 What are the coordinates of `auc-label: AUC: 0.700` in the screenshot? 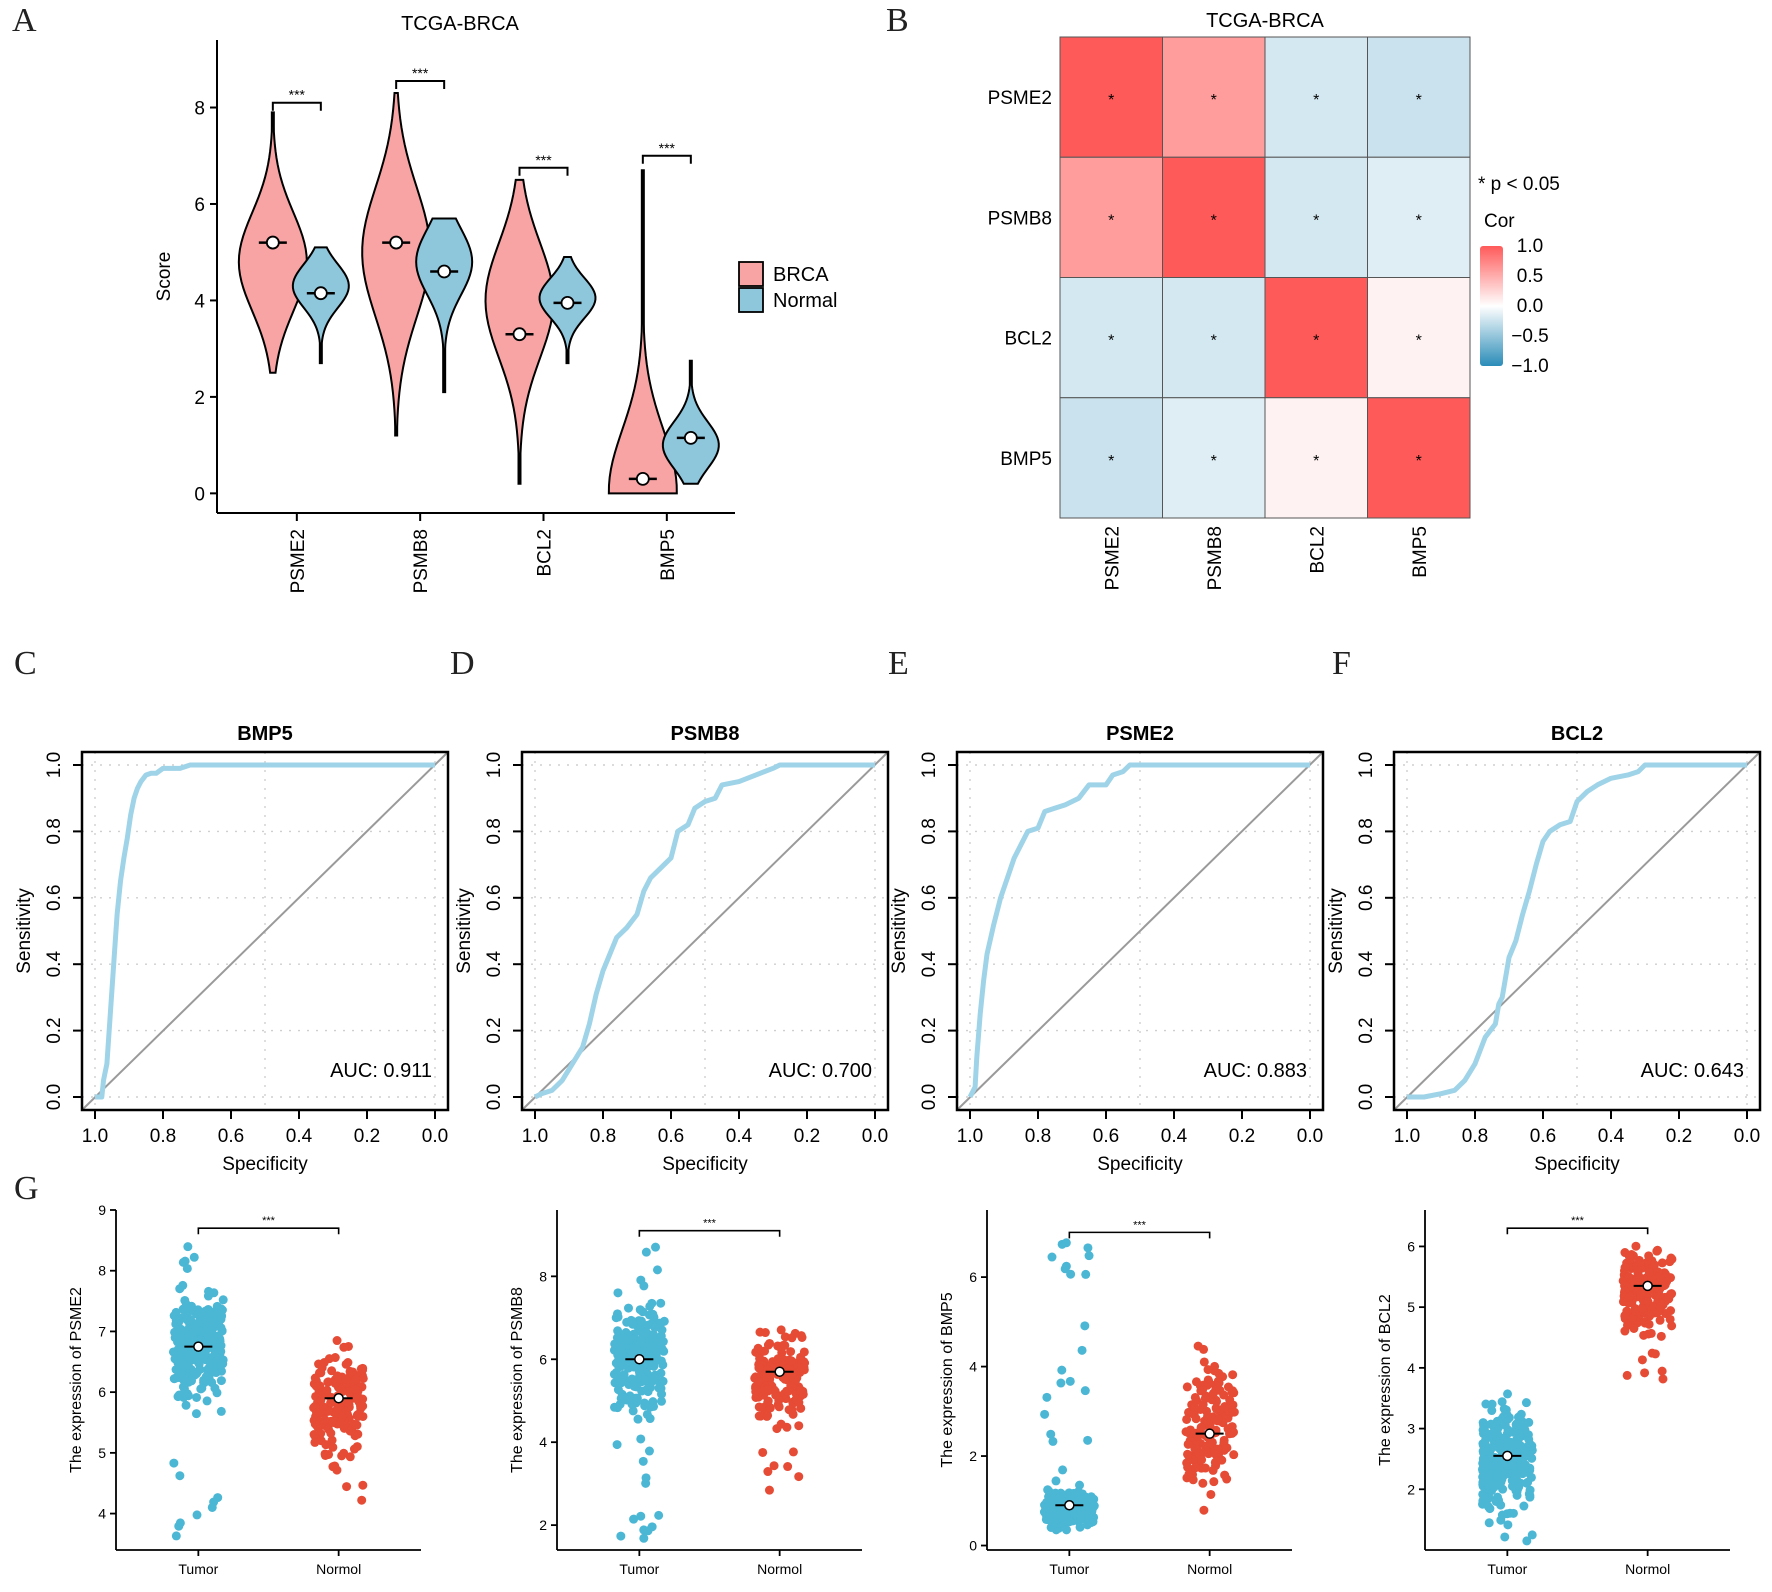 It's located at (820, 1071).